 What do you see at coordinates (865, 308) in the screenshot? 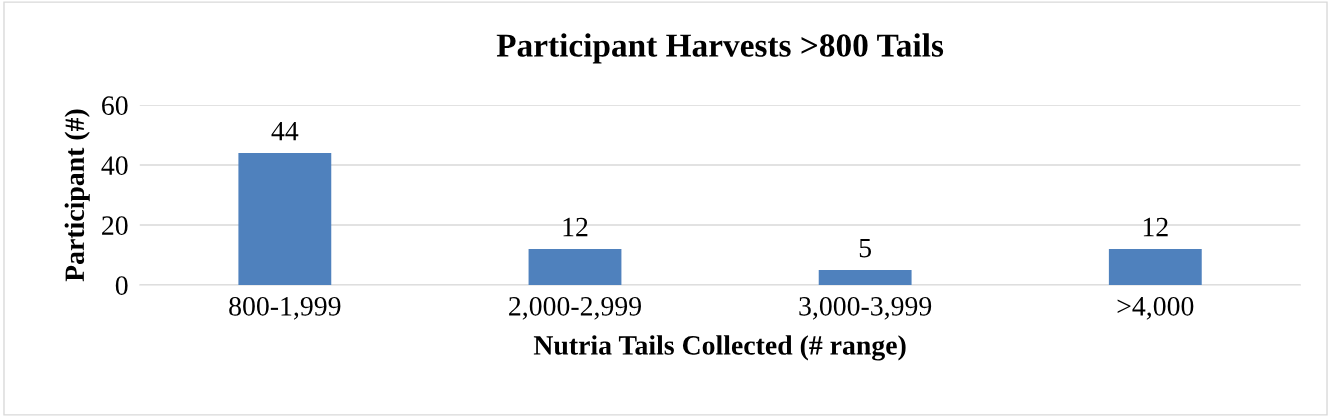
I see `x-tick-label: 3,000-3,999` at bounding box center [865, 308].